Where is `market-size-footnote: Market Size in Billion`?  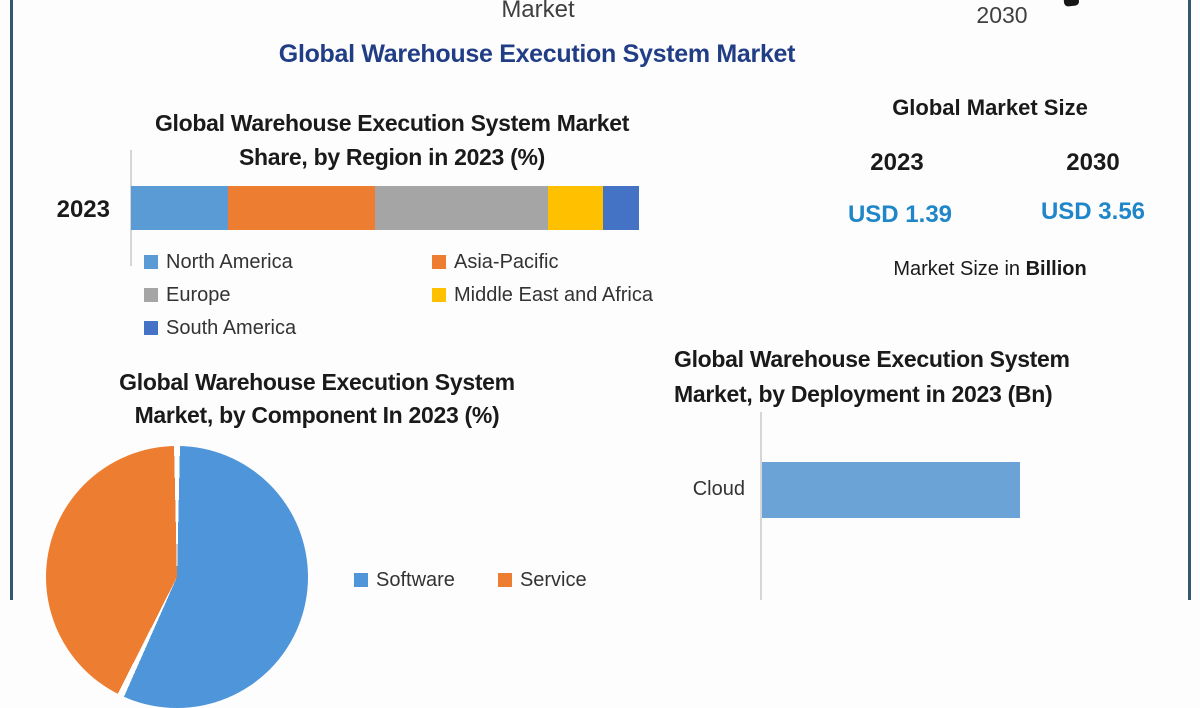
market-size-footnote: Market Size in Billion is located at coordinates (990, 269).